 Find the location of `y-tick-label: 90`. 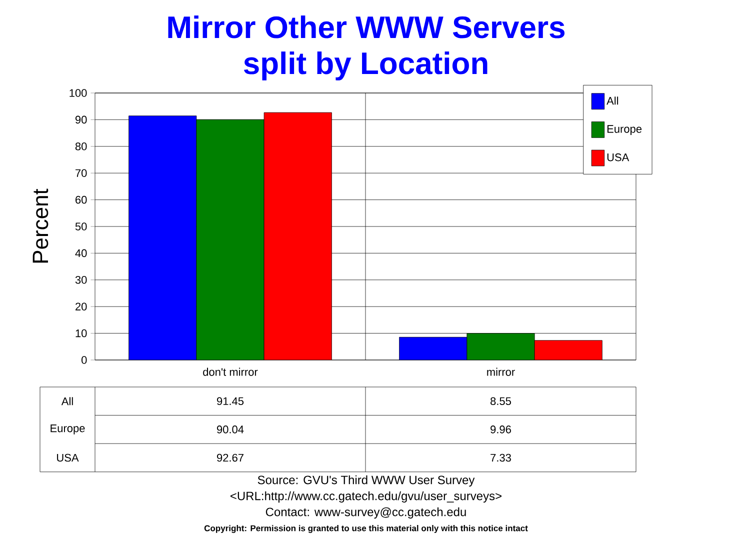

y-tick-label: 90 is located at coordinates (81, 120).